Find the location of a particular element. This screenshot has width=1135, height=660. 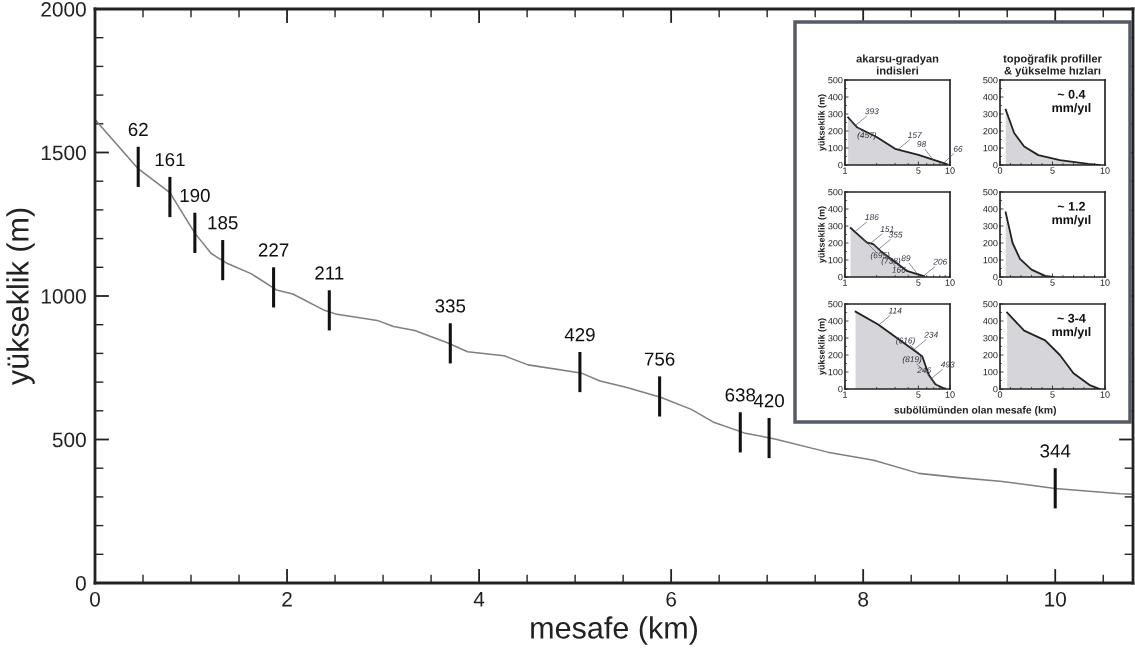

annotation: 151 is located at coordinates (887, 229).